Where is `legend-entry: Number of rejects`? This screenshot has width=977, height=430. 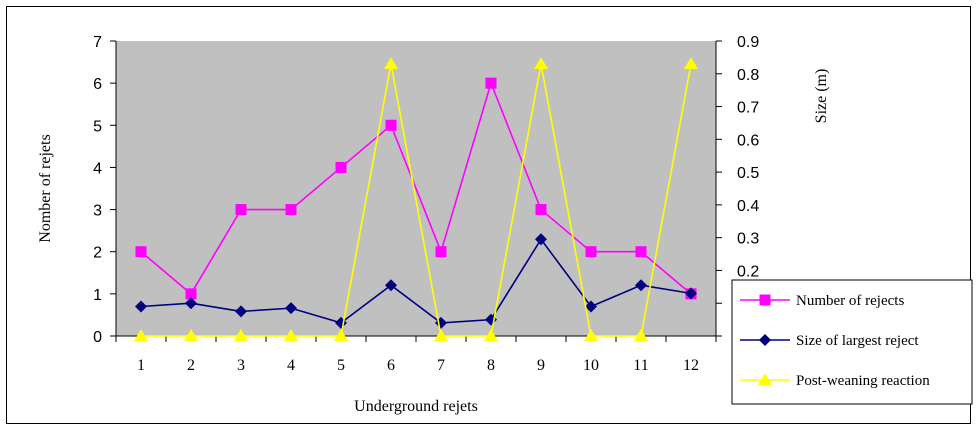
legend-entry: Number of rejects is located at coordinates (822, 301).